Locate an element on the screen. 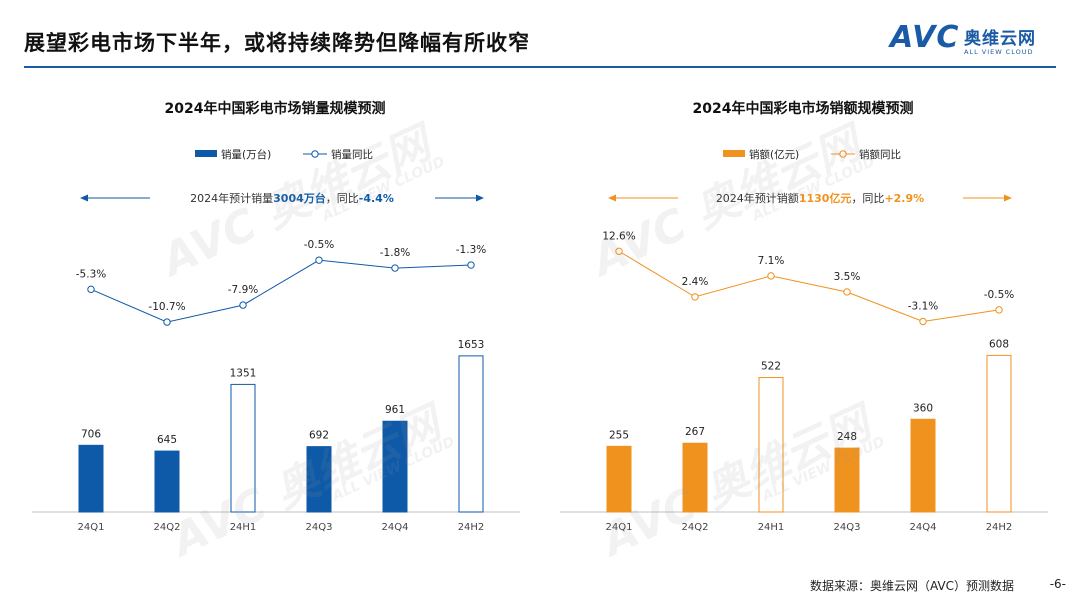 This screenshot has width=1080, height=608. annotation-value: 1130亿元 is located at coordinates (825, 198).